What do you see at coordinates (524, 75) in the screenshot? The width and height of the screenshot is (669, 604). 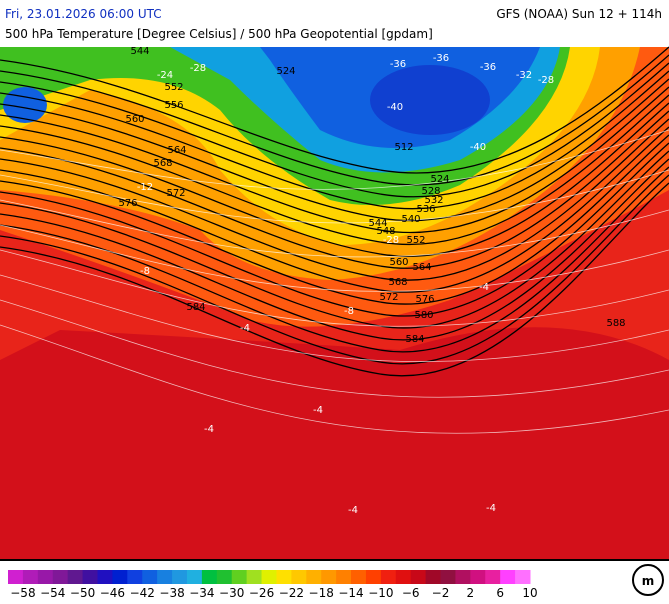 I see `temperature-label: -32` at bounding box center [524, 75].